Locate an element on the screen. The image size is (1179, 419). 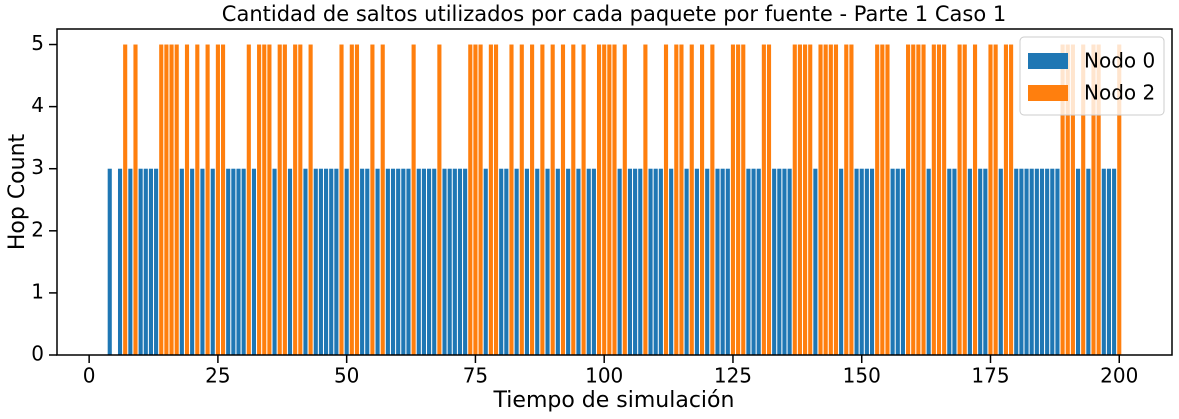
legend: Nodo 0 Nodo 2 is located at coordinates (1092, 76).